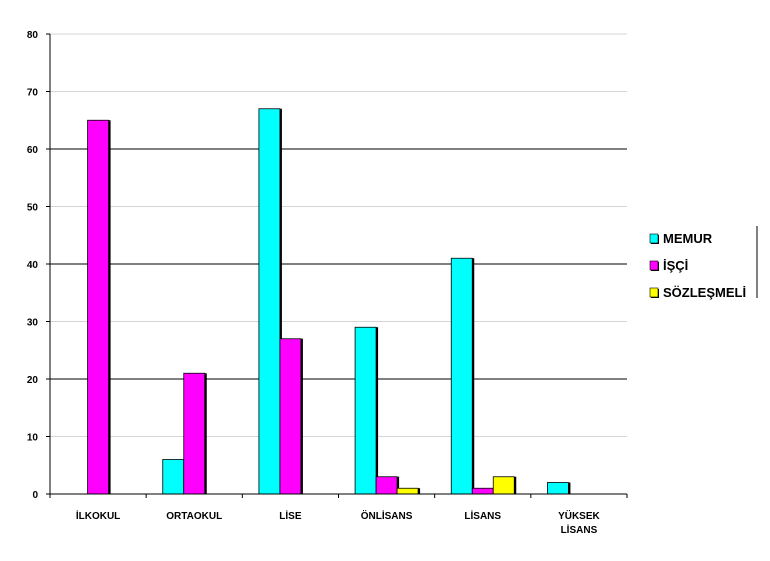  Describe the element at coordinates (703, 263) in the screenshot. I see `legend: MEMUR İŞÇİ SÖZLEŞMELİ` at that location.